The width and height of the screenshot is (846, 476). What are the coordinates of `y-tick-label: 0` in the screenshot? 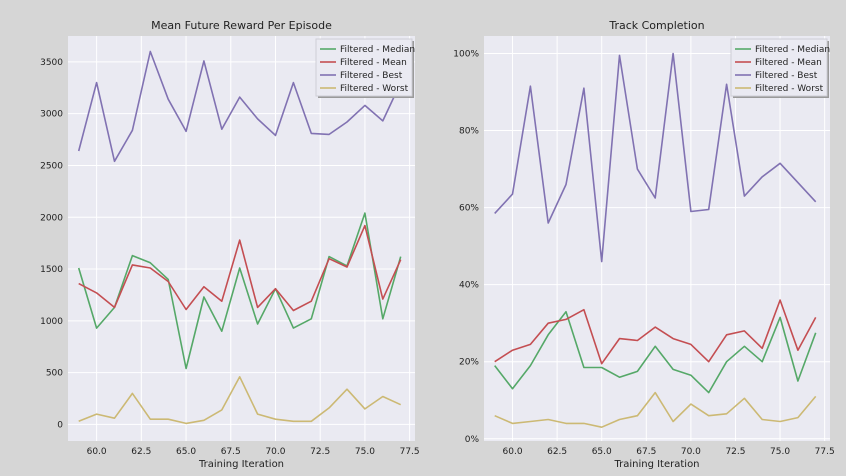 It's located at (60, 425).